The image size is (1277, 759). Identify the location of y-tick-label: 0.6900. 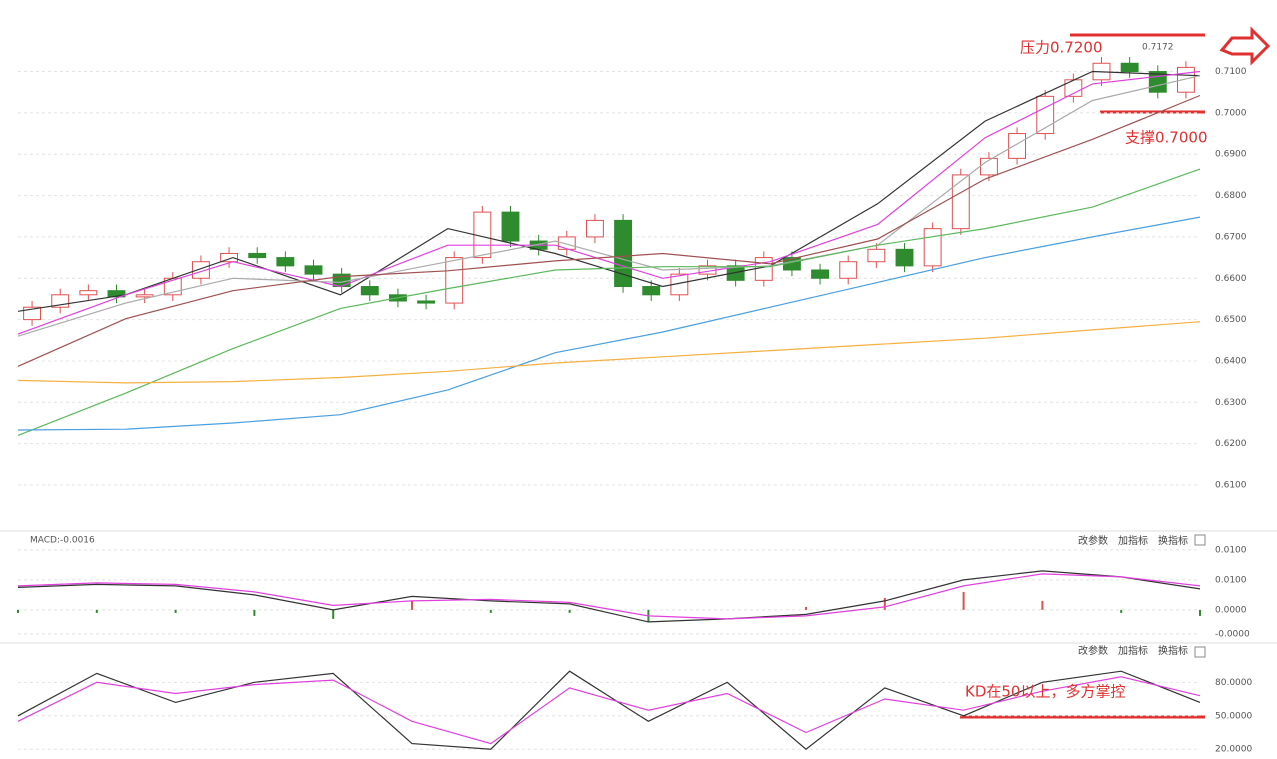
(1231, 155).